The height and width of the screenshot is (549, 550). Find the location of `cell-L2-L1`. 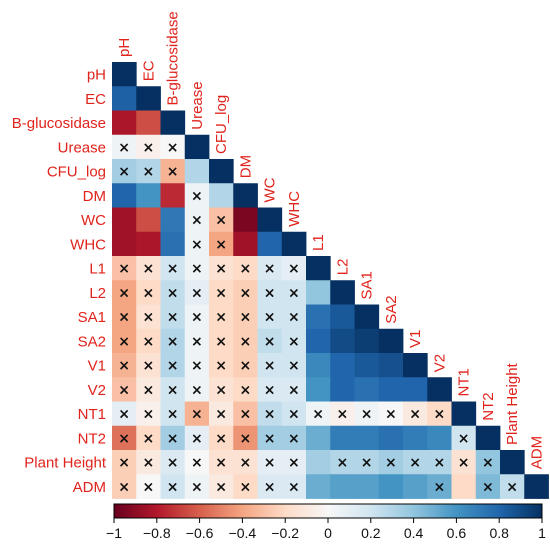

cell-L2-L1 is located at coordinates (318, 292).